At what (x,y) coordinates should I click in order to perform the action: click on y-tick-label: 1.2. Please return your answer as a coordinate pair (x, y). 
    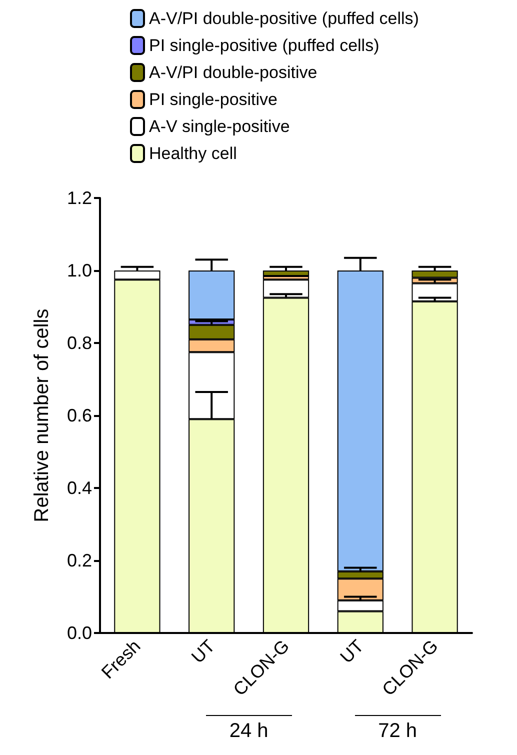
    Looking at the image, I should click on (79, 198).